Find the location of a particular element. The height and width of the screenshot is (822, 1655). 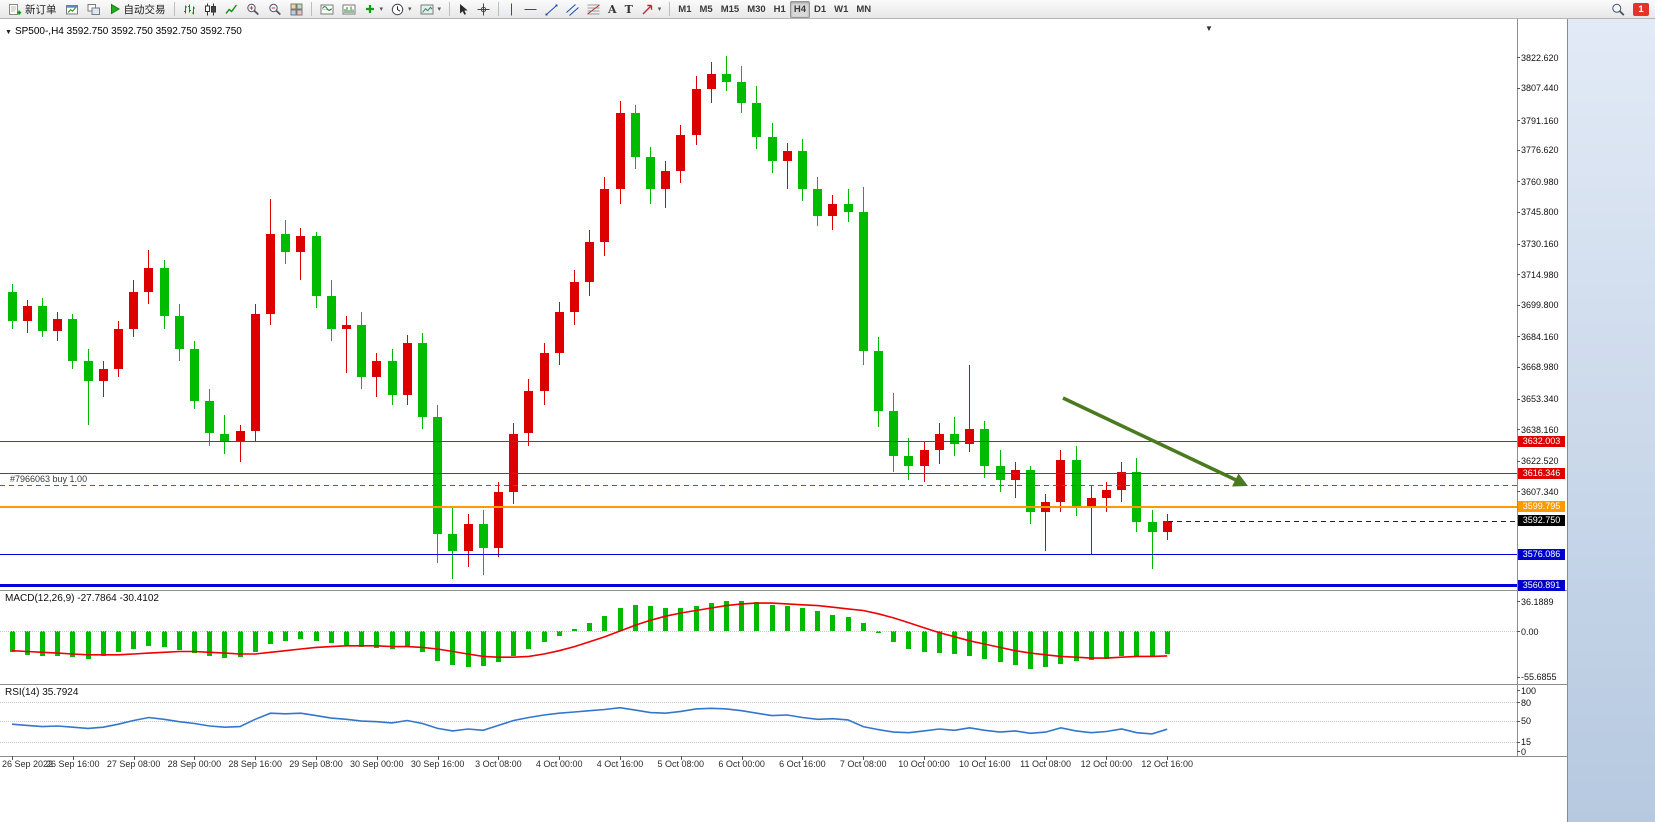

new-order-button: 新订单 is located at coordinates (32, 9).